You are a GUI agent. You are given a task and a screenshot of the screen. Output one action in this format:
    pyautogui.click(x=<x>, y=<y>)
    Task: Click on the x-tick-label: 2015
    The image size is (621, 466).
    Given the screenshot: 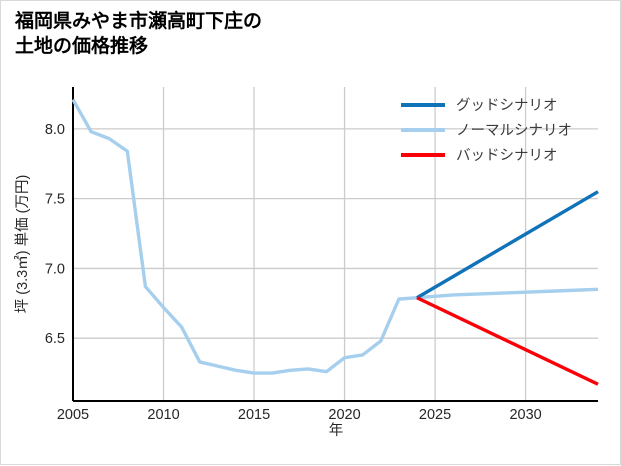 What is the action you would take?
    pyautogui.click(x=254, y=415)
    